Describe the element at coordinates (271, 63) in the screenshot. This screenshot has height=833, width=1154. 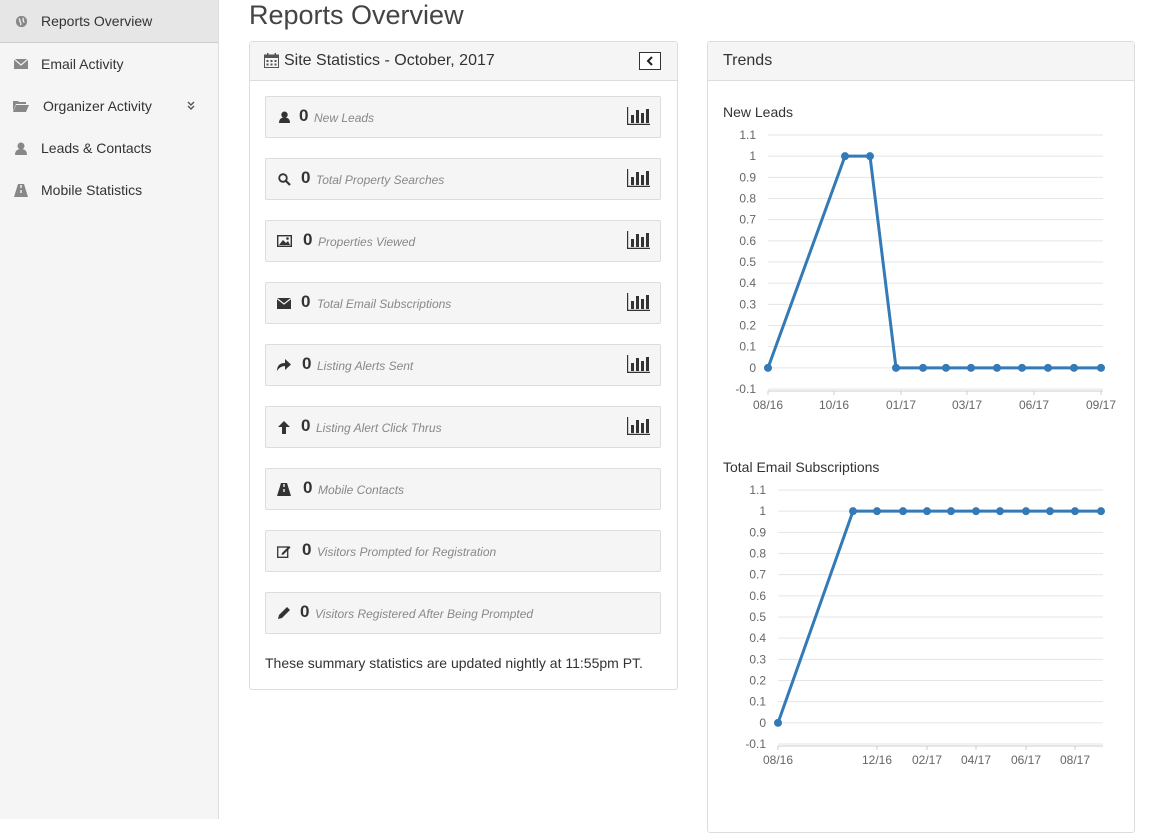
I see `calendar-icon` at that location.